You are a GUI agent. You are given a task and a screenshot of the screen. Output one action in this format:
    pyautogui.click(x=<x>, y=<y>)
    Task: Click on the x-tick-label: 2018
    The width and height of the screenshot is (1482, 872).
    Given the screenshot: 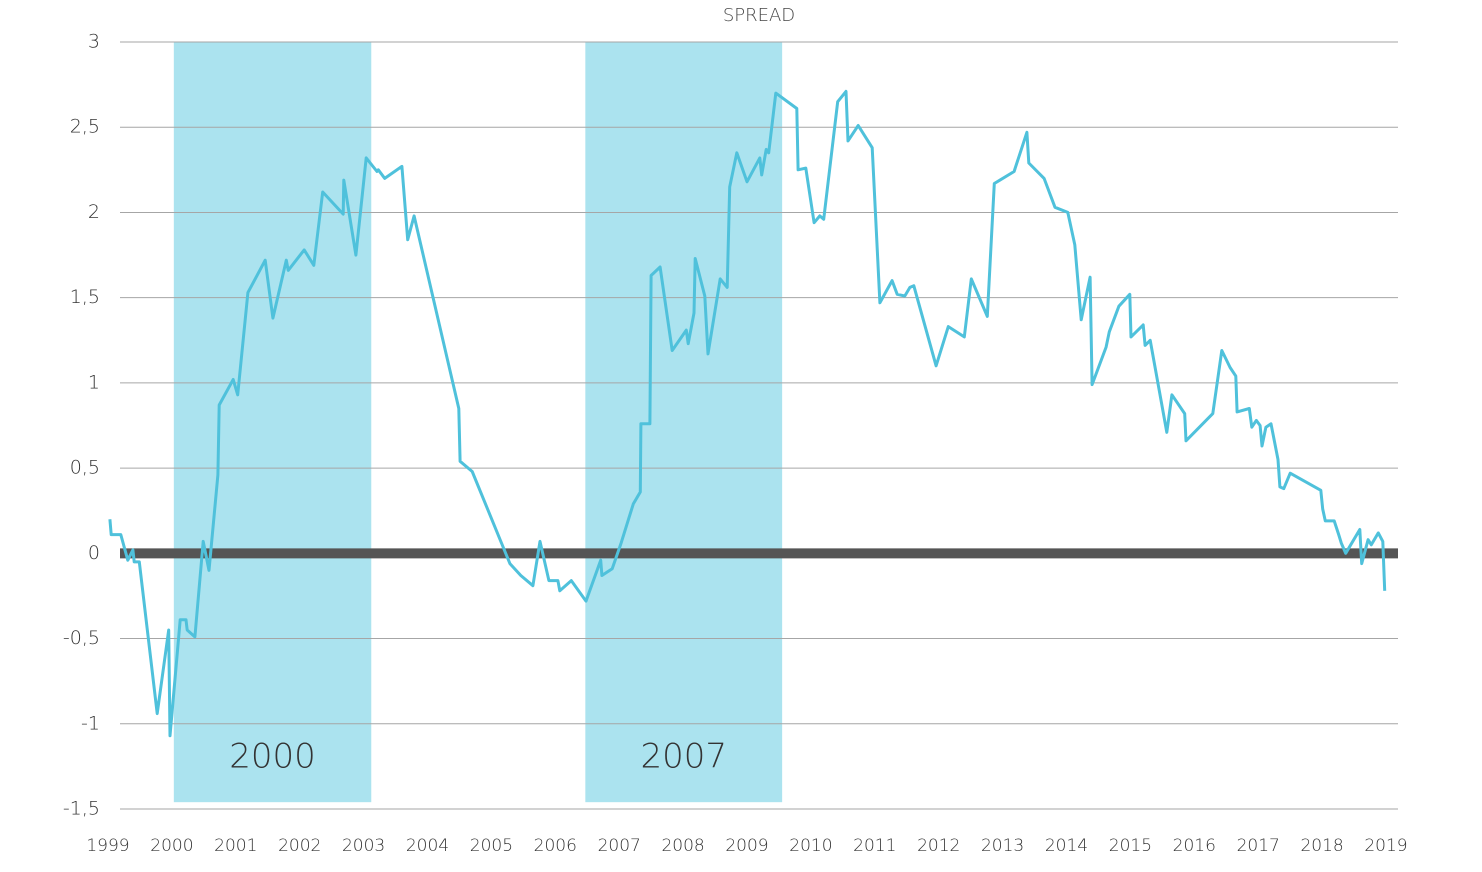 What is the action you would take?
    pyautogui.click(x=1321, y=846)
    